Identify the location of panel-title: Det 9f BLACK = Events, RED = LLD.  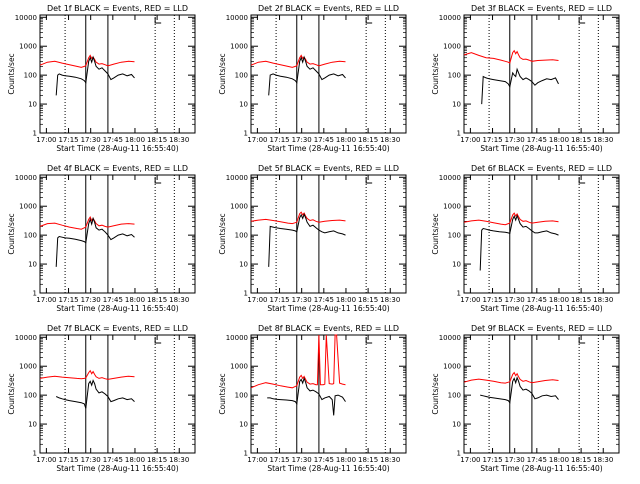
(541, 328).